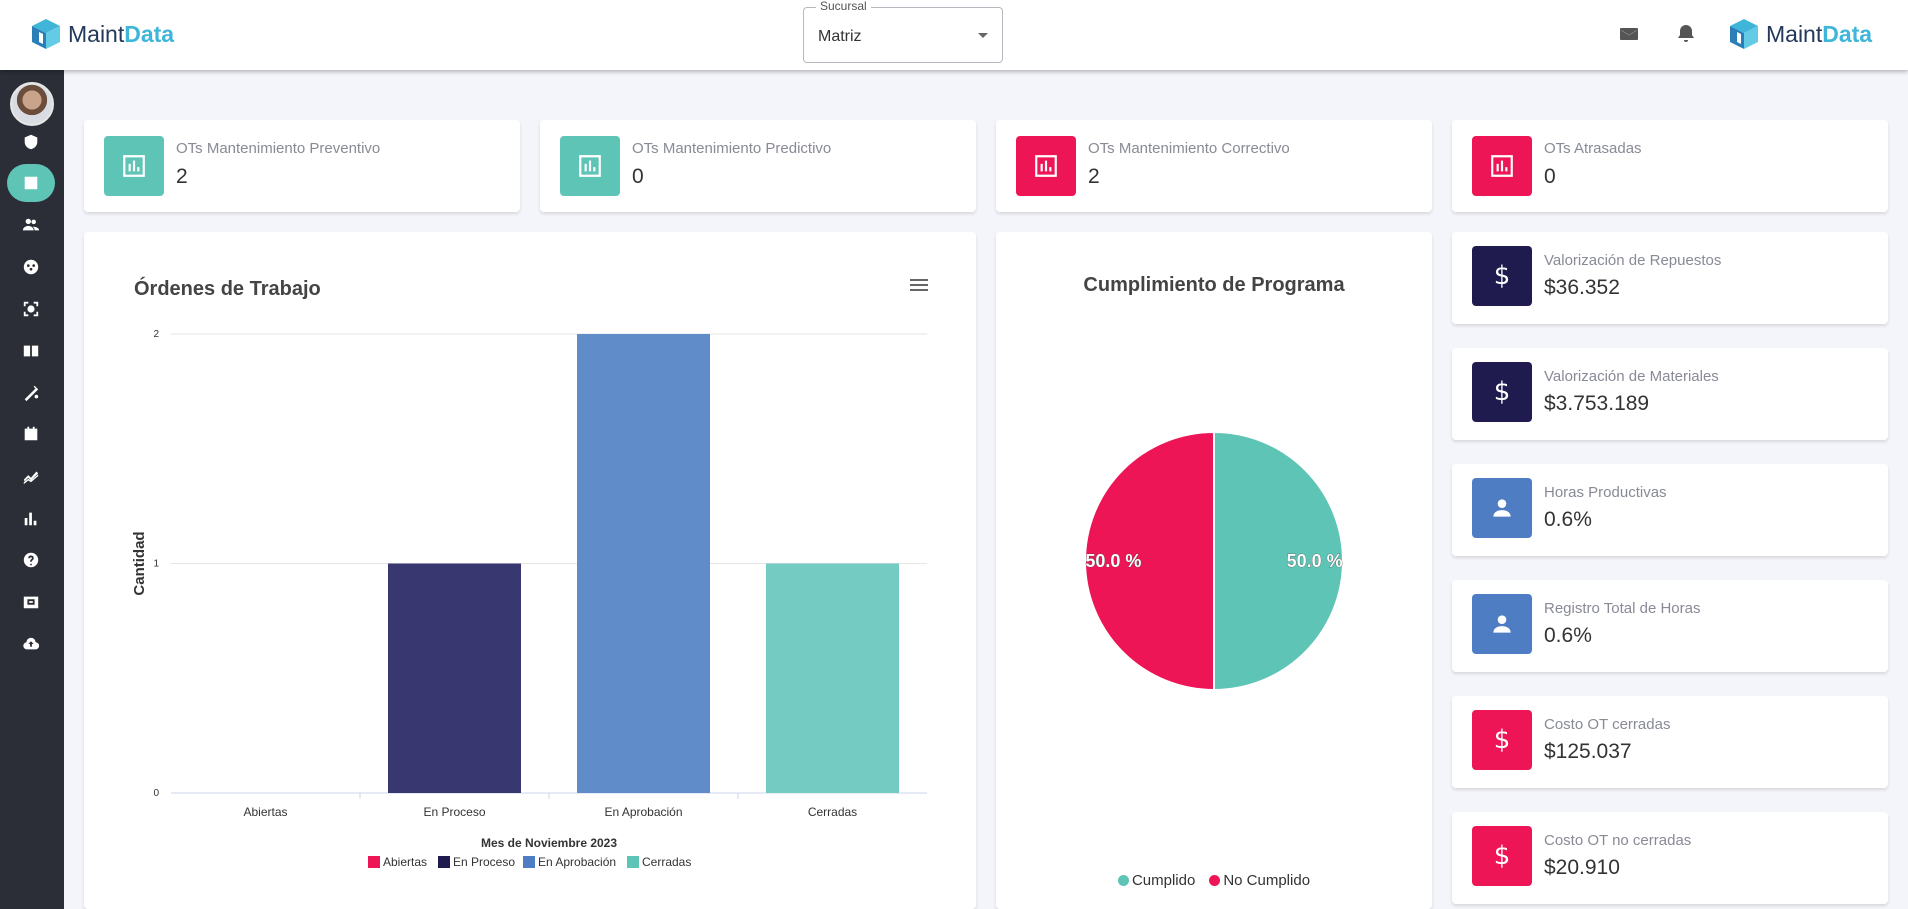 This screenshot has height=909, width=1908. Describe the element at coordinates (31, 434) in the screenshot. I see `sidebar-item-calendar` at that location.